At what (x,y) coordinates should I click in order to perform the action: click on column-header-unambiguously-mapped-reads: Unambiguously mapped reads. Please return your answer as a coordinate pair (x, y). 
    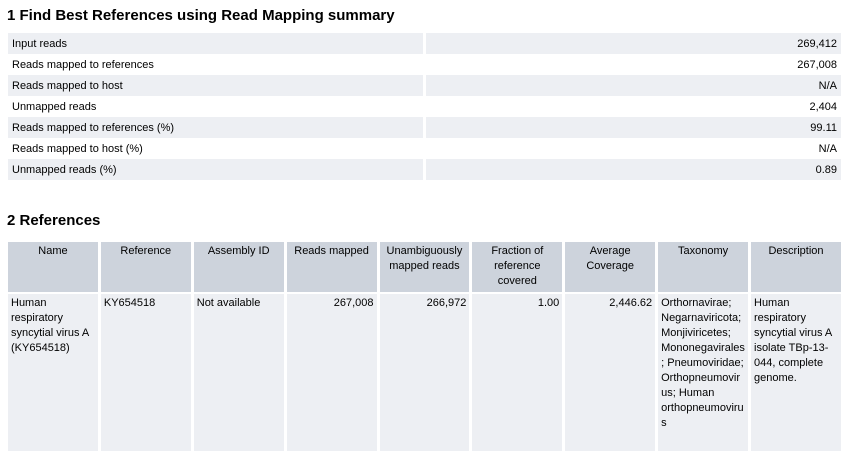
    Looking at the image, I should click on (424, 267).